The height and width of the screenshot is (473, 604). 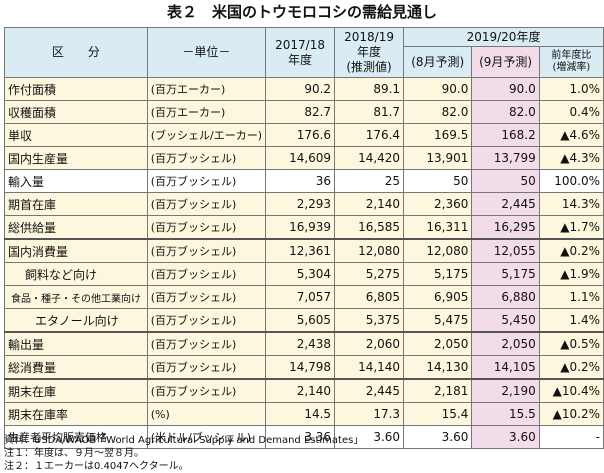 I want to click on row-aug: 2,050, so click(x=438, y=343).